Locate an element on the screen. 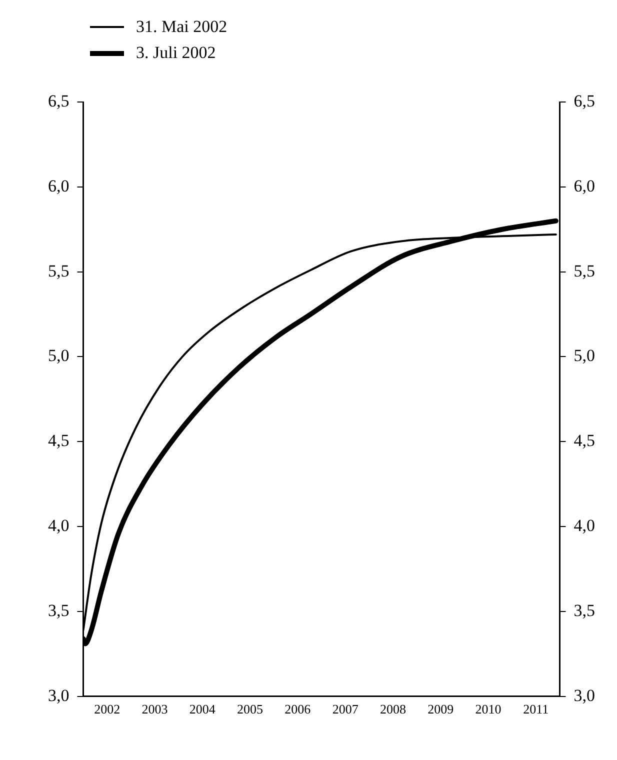 The image size is (617, 760). y-tick-label: 3,0 is located at coordinates (59, 695).